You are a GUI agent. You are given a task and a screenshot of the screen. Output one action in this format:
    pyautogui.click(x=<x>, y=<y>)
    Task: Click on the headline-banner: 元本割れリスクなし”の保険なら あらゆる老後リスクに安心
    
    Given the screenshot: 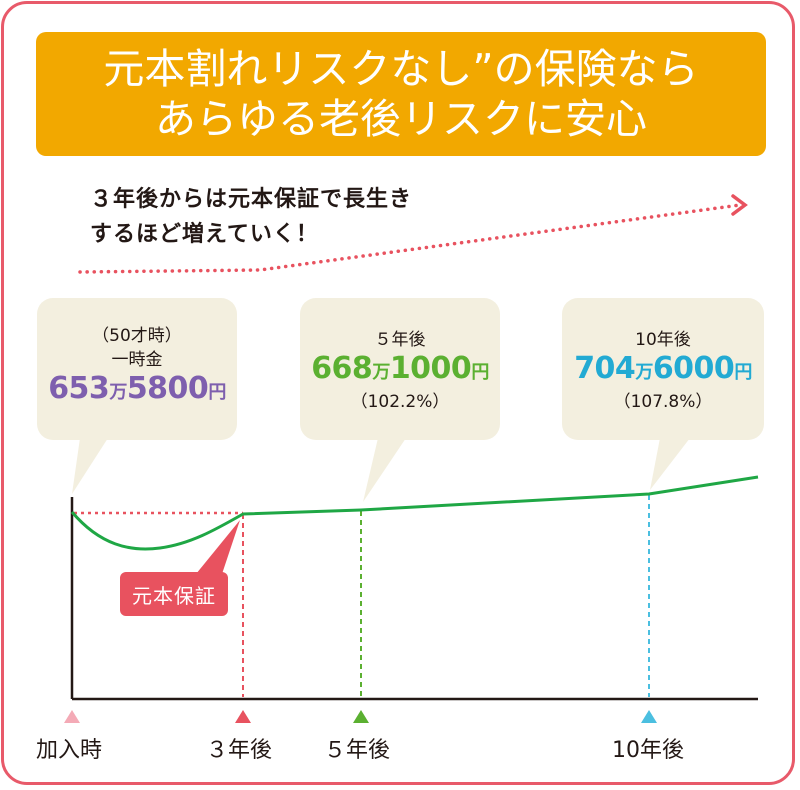 What is the action you would take?
    pyautogui.click(x=401, y=94)
    